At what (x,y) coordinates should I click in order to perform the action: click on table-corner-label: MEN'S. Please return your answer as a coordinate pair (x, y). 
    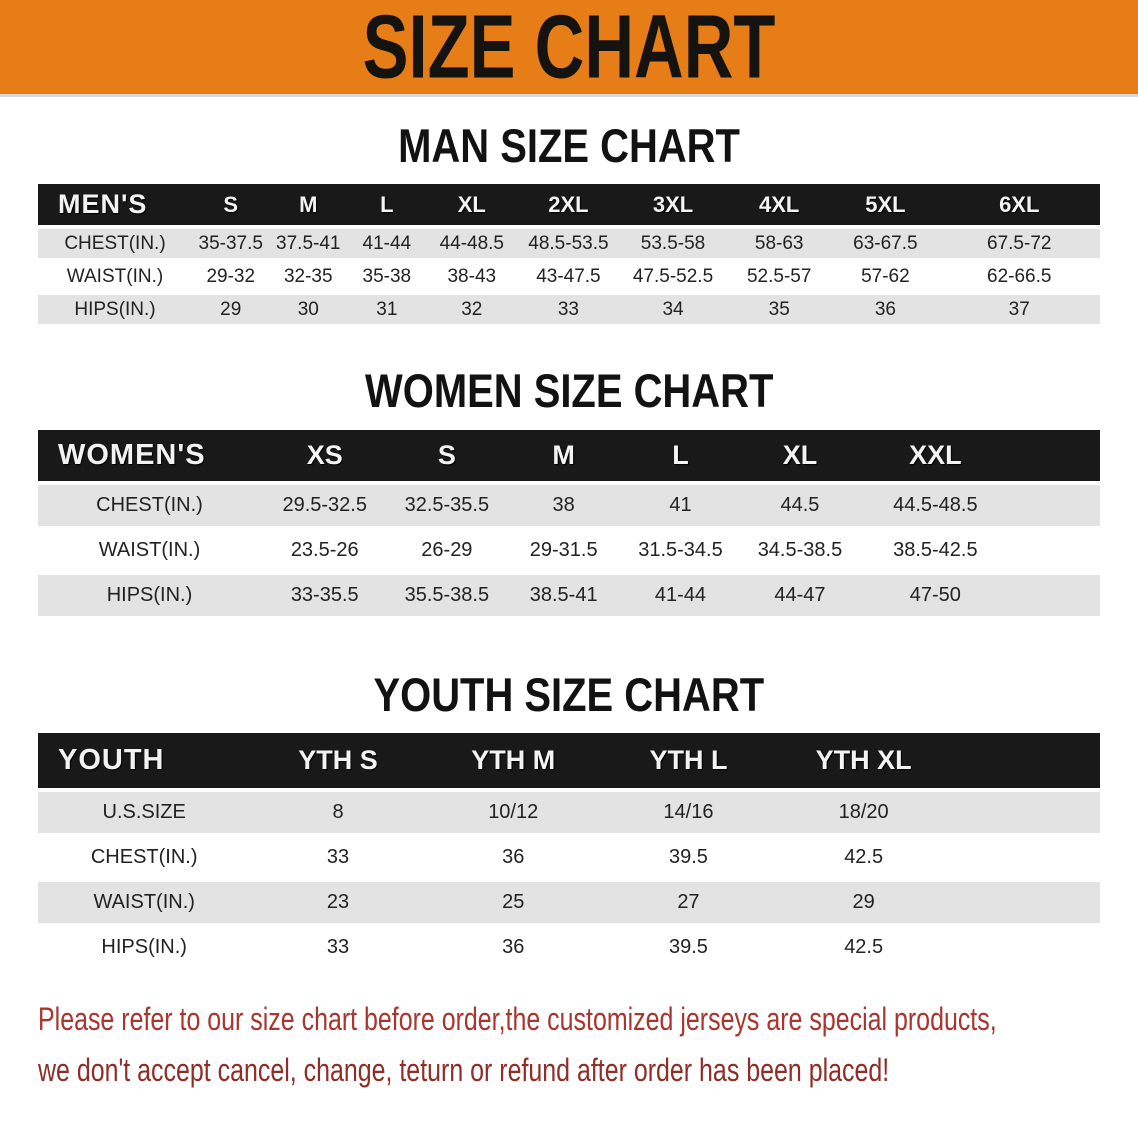
    Looking at the image, I should click on (115, 207).